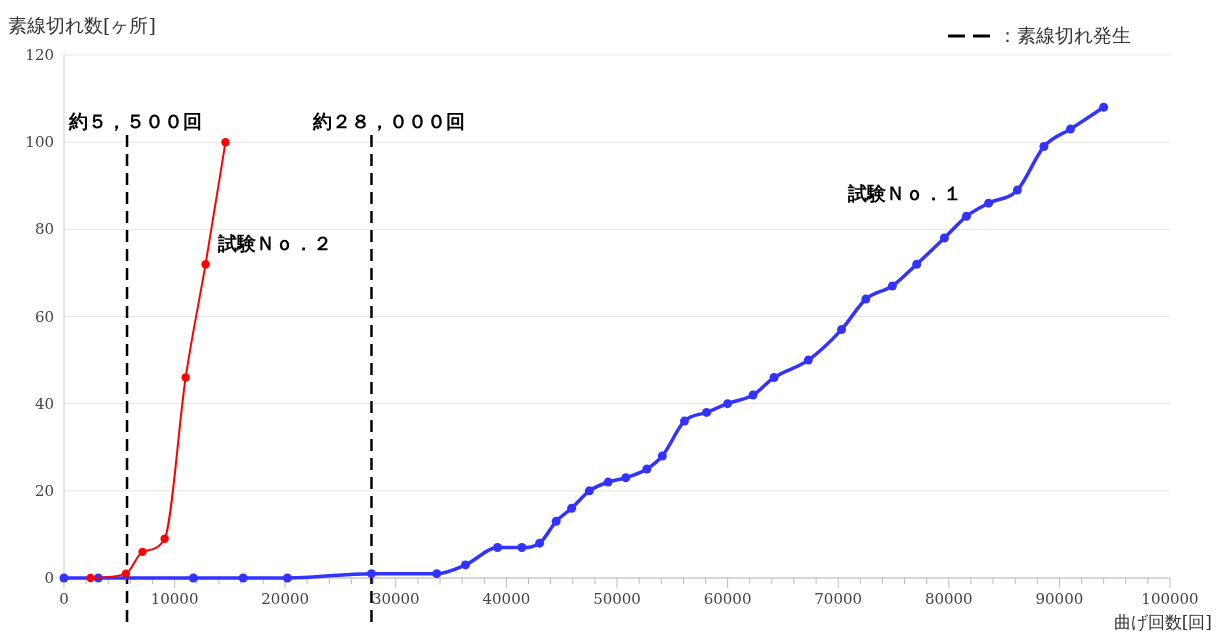 Image resolution: width=1218 pixels, height=633 pixels. I want to click on y-tick-label: 100, so click(39, 142).